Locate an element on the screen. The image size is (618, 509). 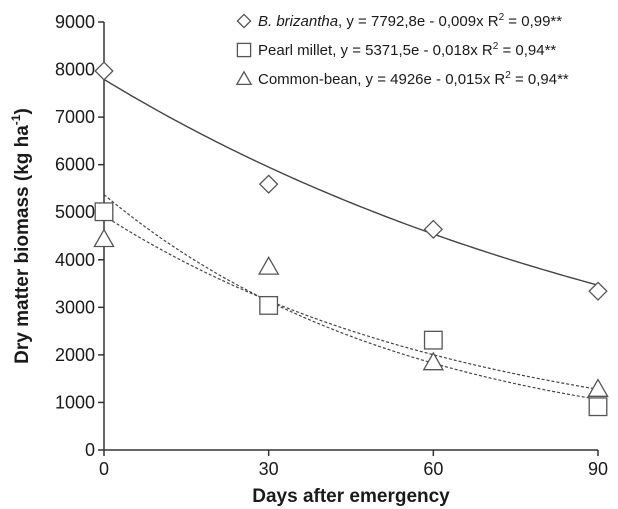
y-tick-label: 8000 is located at coordinates (75, 70).